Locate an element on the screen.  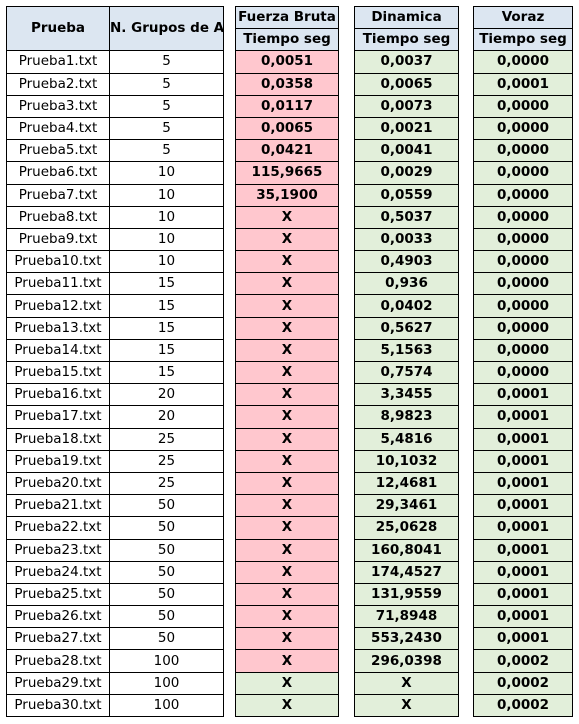
dinamica-time: 131,9559 is located at coordinates (406, 594).